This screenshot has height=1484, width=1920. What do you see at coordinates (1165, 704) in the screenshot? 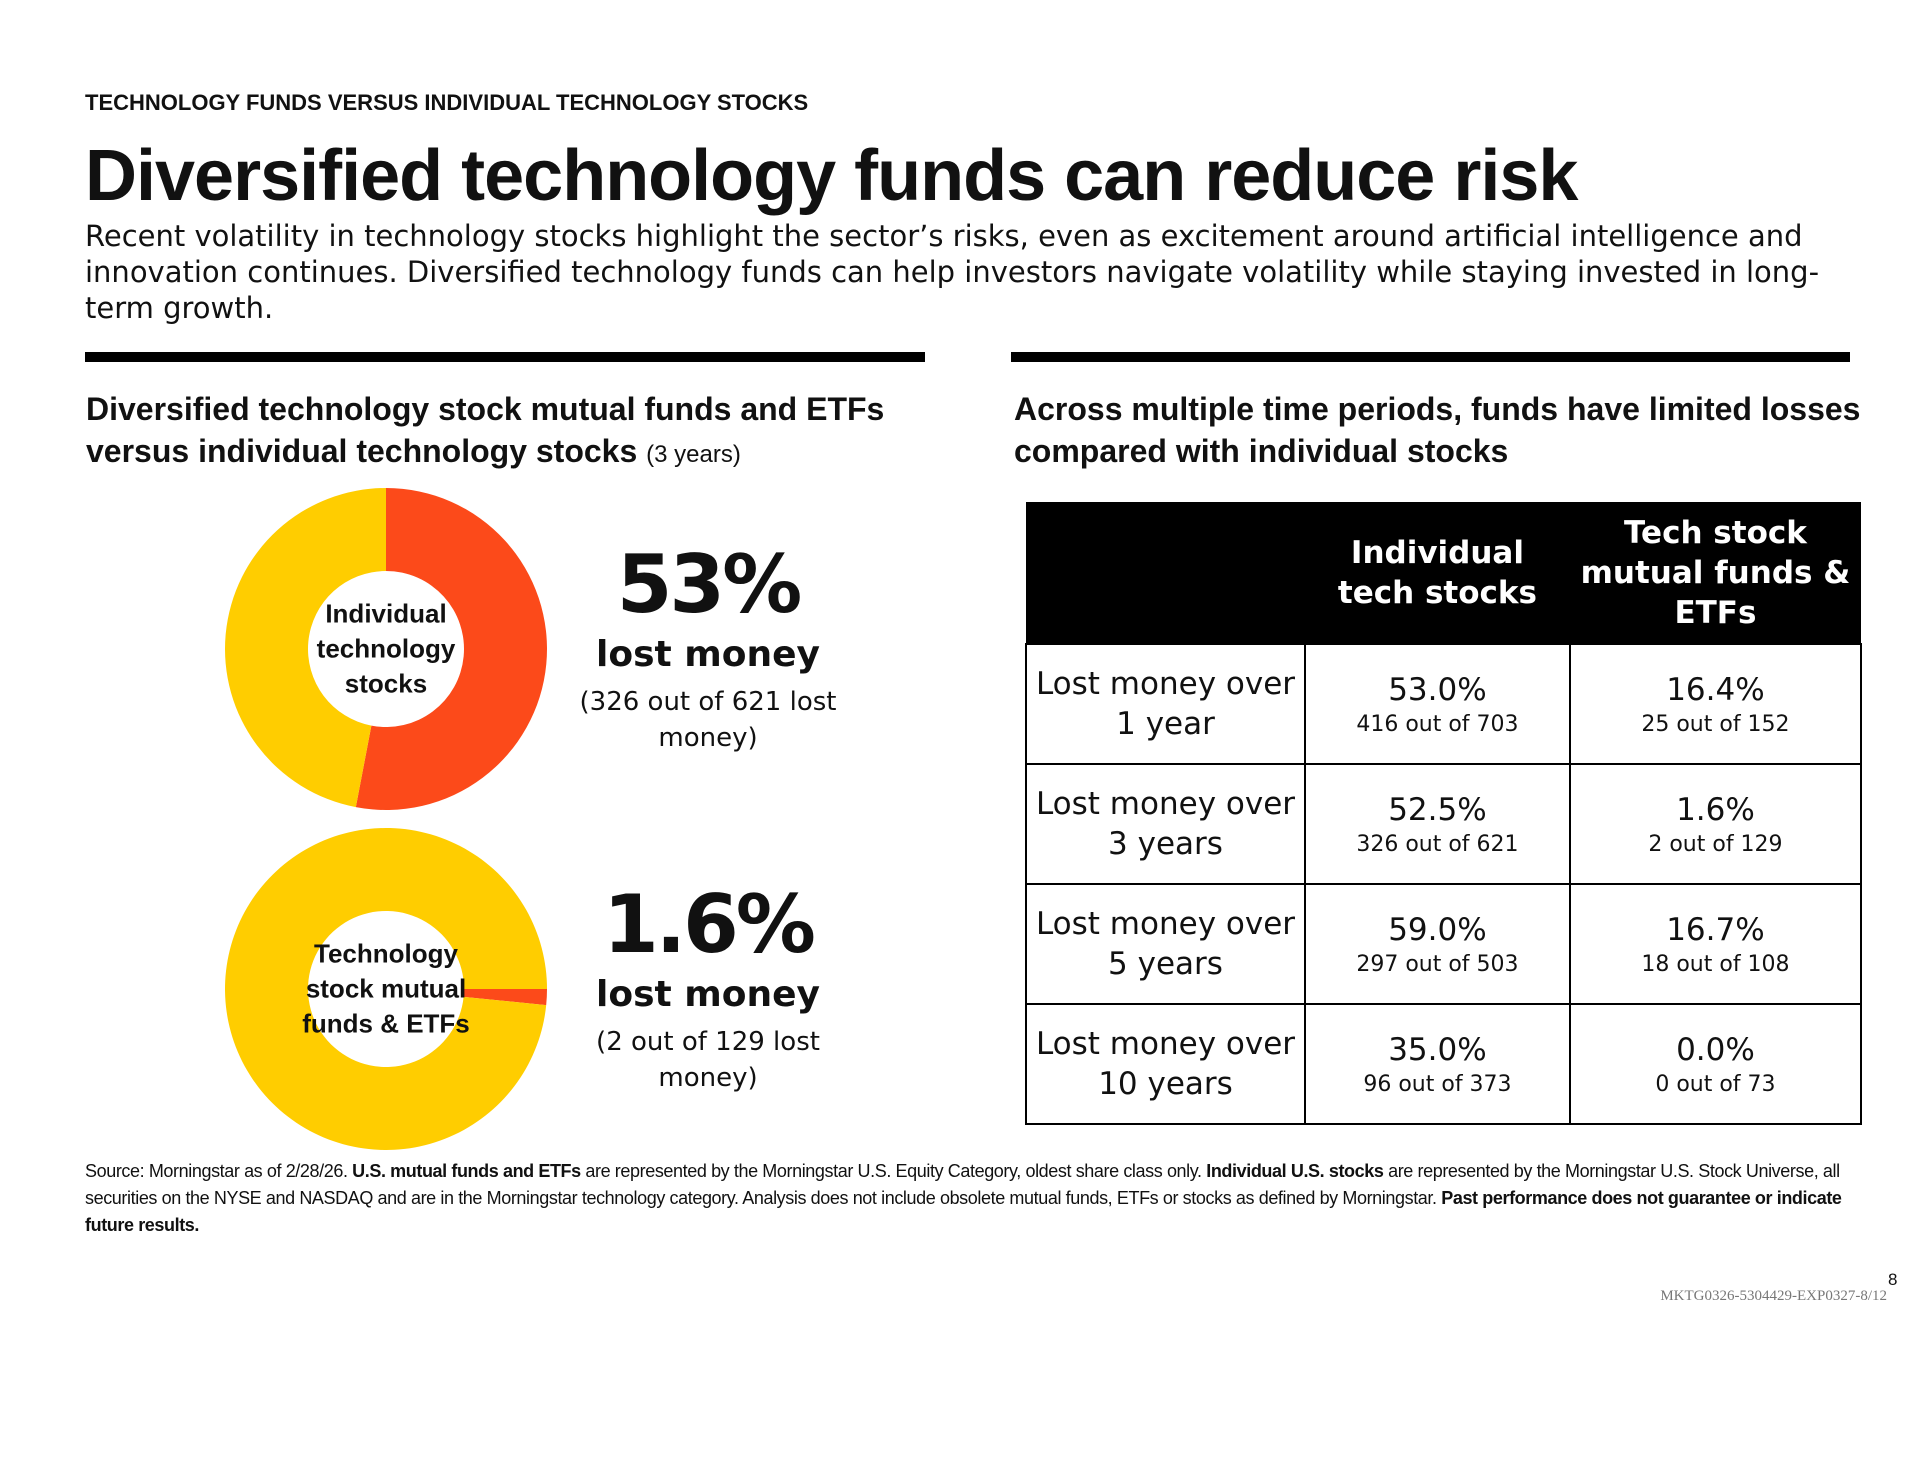
I see `row-label: Lost money over 1 year` at bounding box center [1165, 704].